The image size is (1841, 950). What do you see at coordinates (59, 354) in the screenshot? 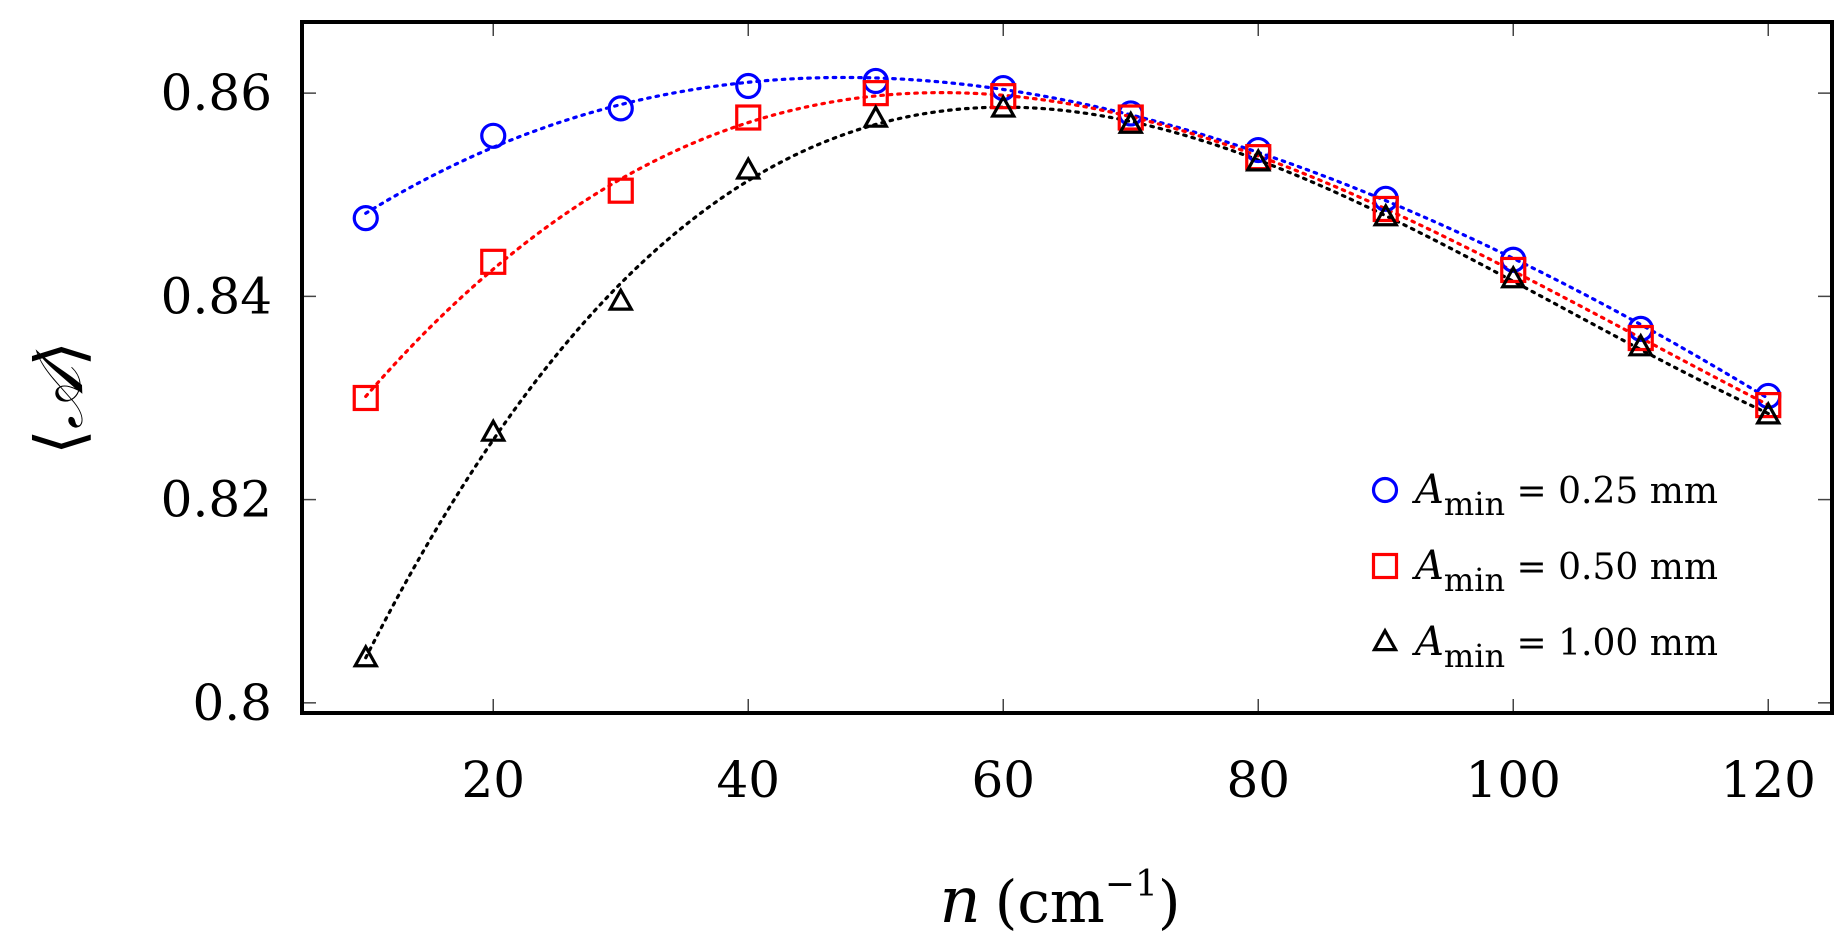
I see `y-axis-close: ⟩` at bounding box center [59, 354].